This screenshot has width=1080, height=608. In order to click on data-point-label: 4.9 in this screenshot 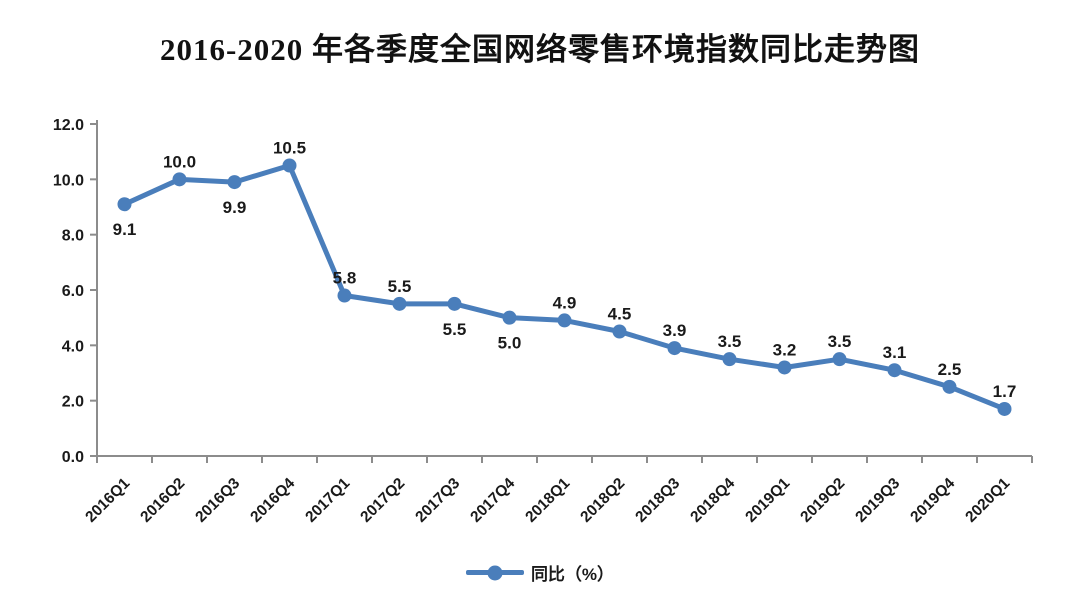, I will do `click(565, 302)`.